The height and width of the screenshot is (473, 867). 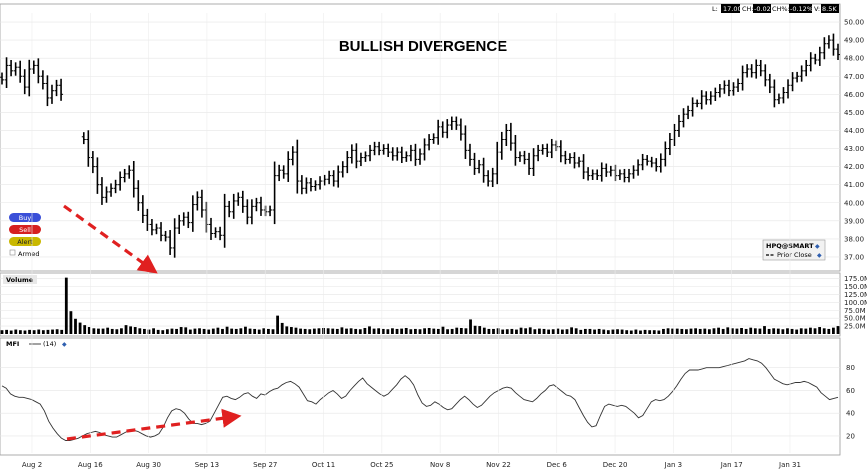 I want to click on sell-button: Sell, so click(x=25, y=229).